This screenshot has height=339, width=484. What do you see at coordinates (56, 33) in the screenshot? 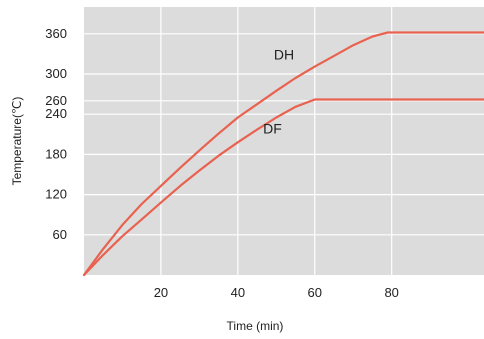
I see `y-tick-label: 360` at bounding box center [56, 33].